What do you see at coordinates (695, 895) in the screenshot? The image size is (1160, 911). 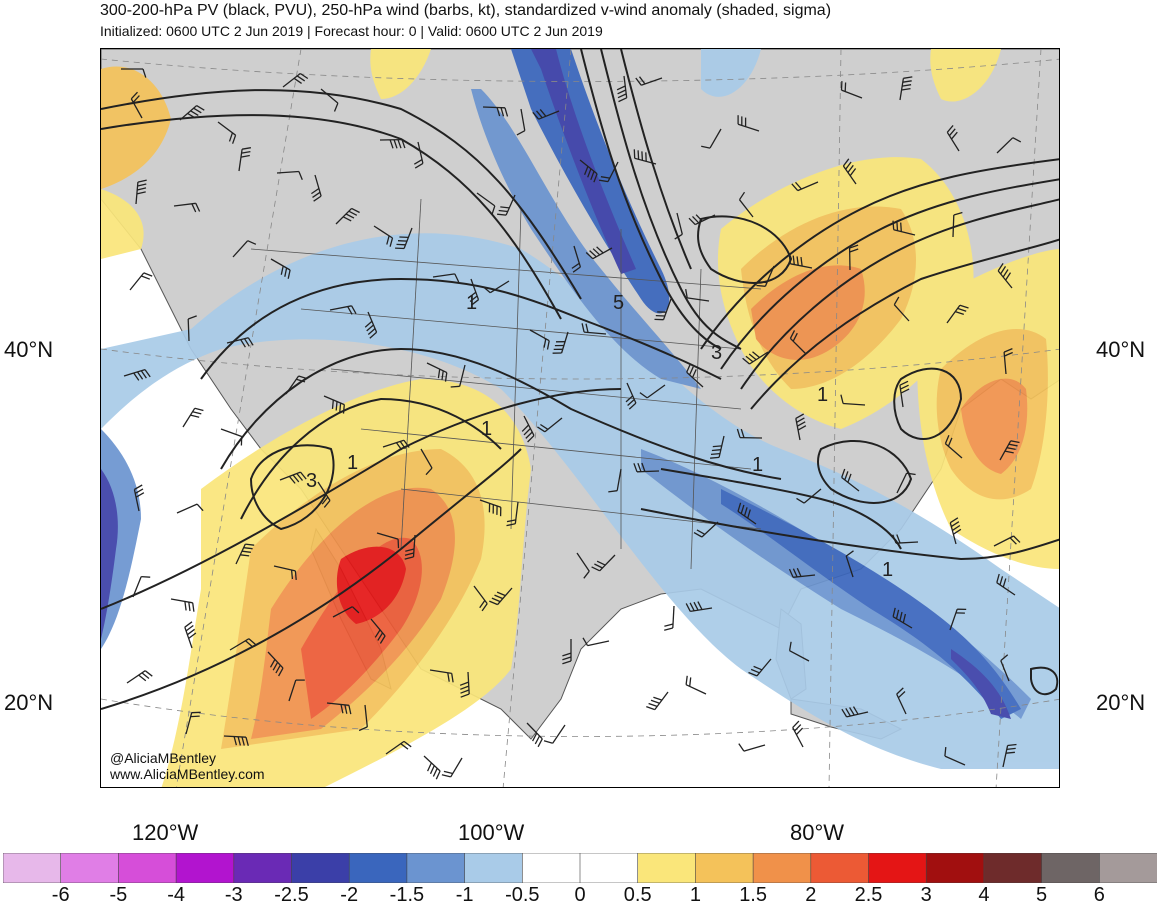 I see `colorbar-tick-label: 1` at bounding box center [695, 895].